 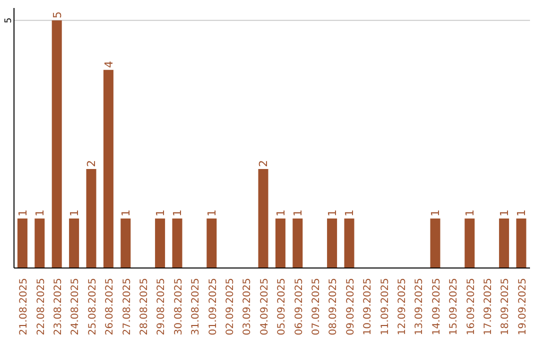 I want to click on x-tick-label: 31.08.2025, so click(x=196, y=307).